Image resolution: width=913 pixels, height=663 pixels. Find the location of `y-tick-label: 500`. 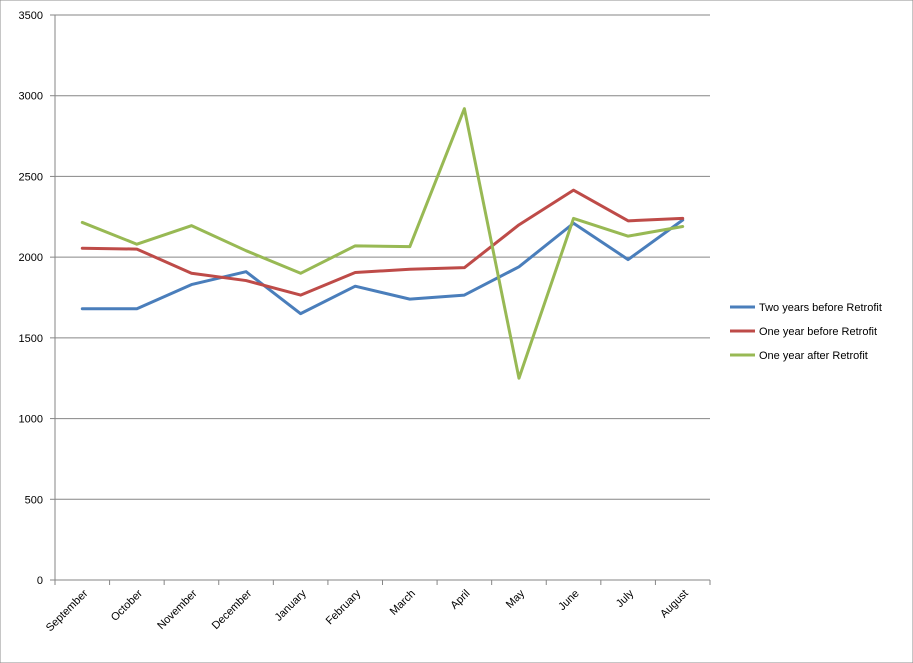

y-tick-label: 500 is located at coordinates (34, 500).